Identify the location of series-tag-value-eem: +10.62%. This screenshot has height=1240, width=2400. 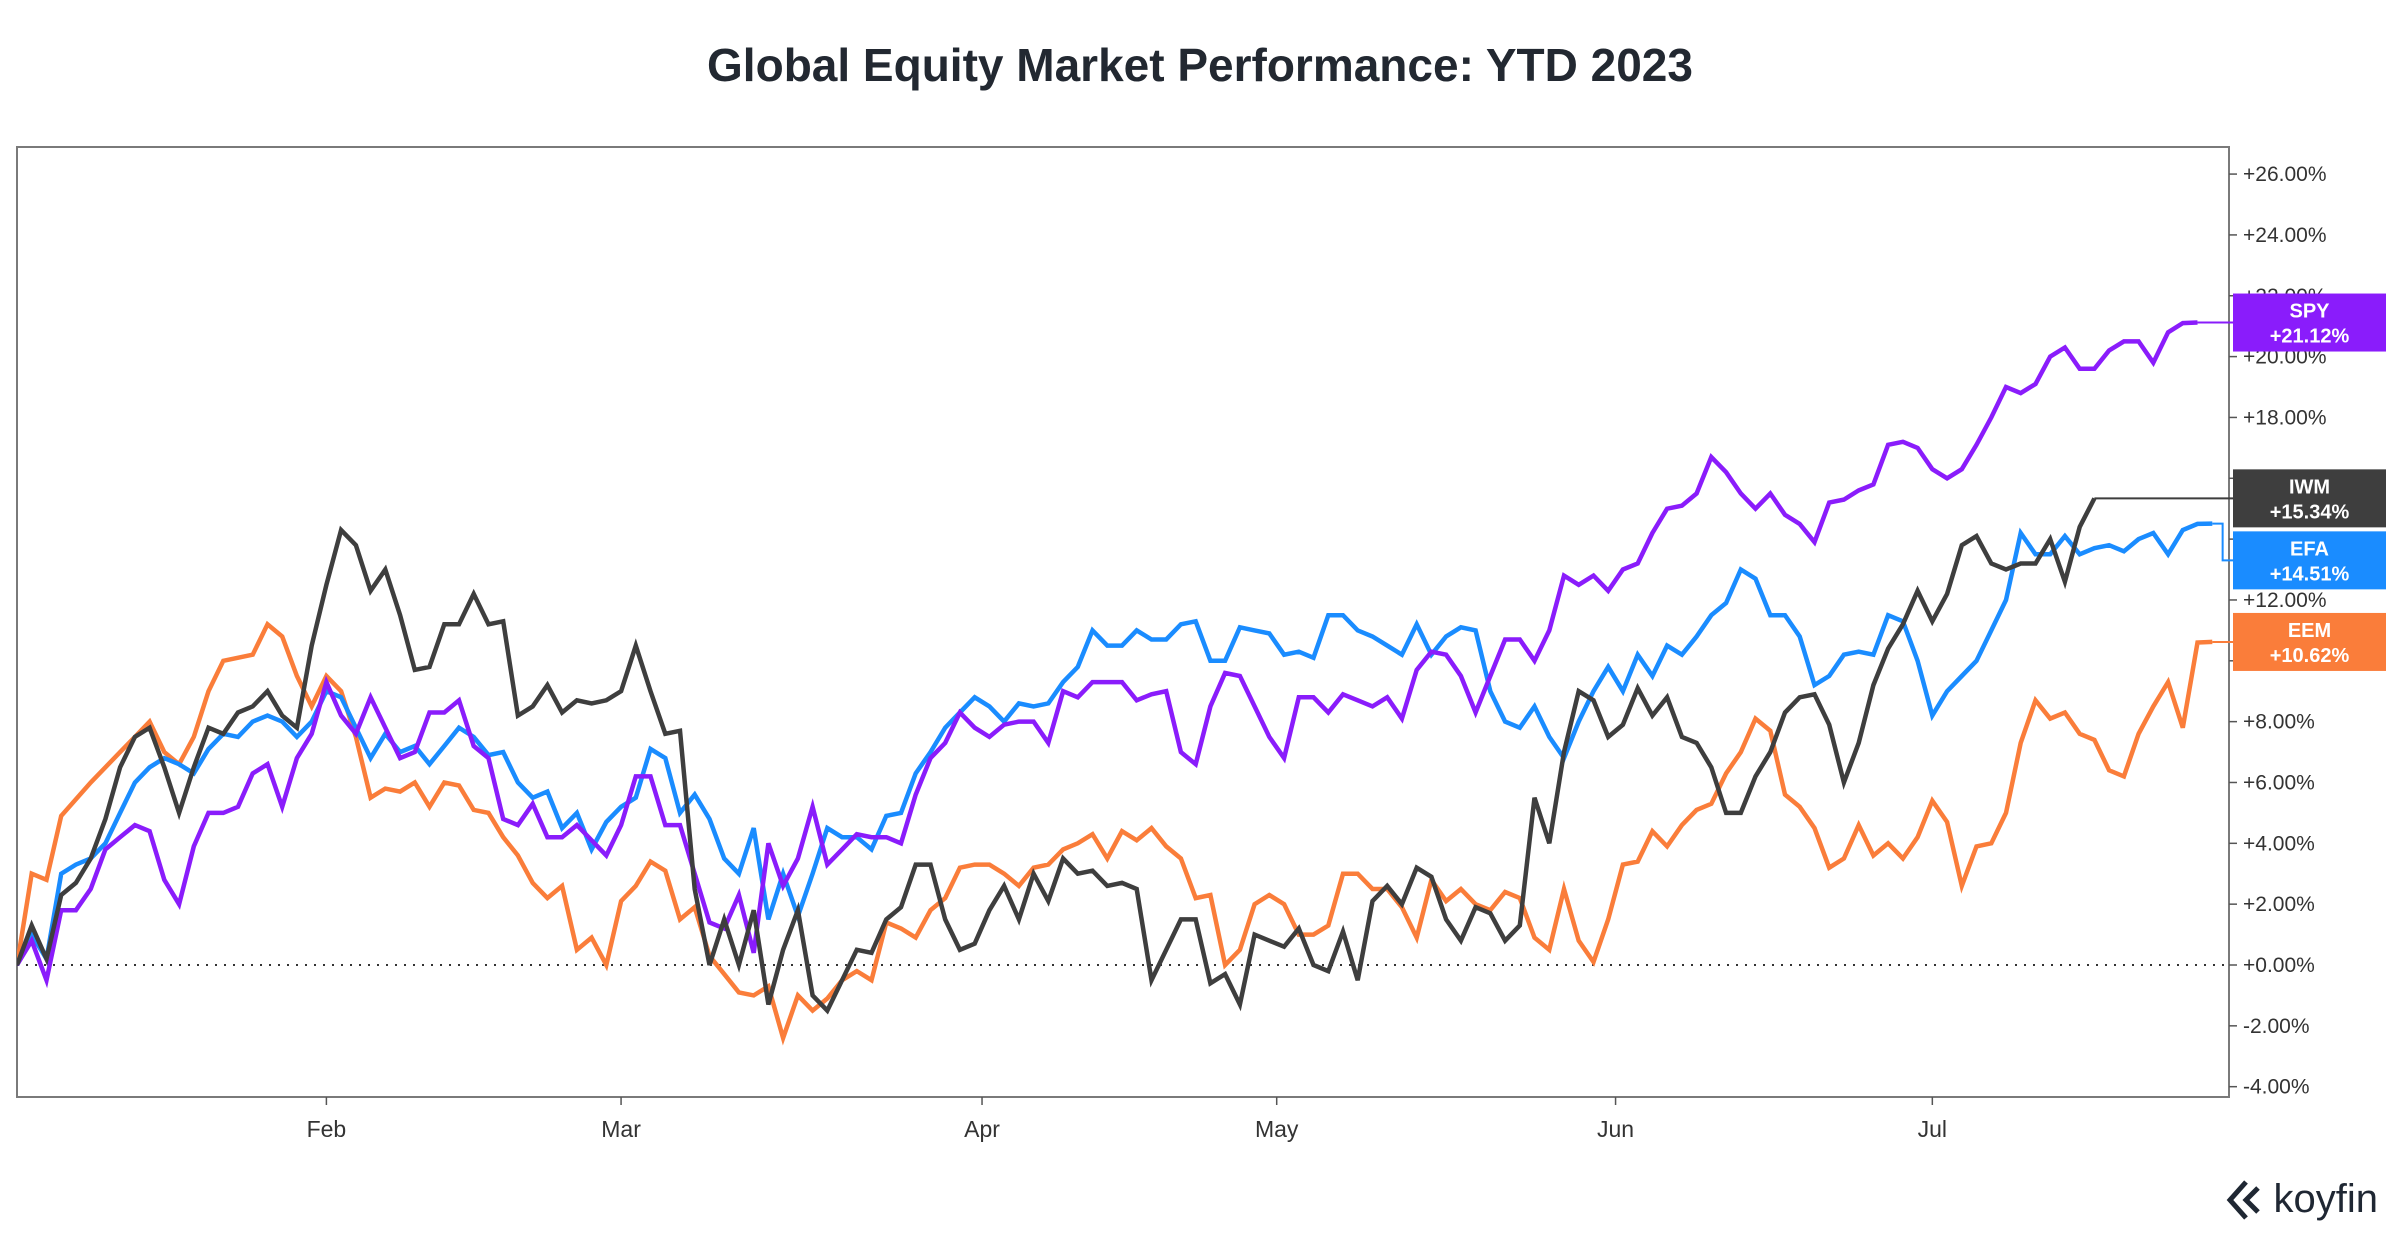
(2310, 656).